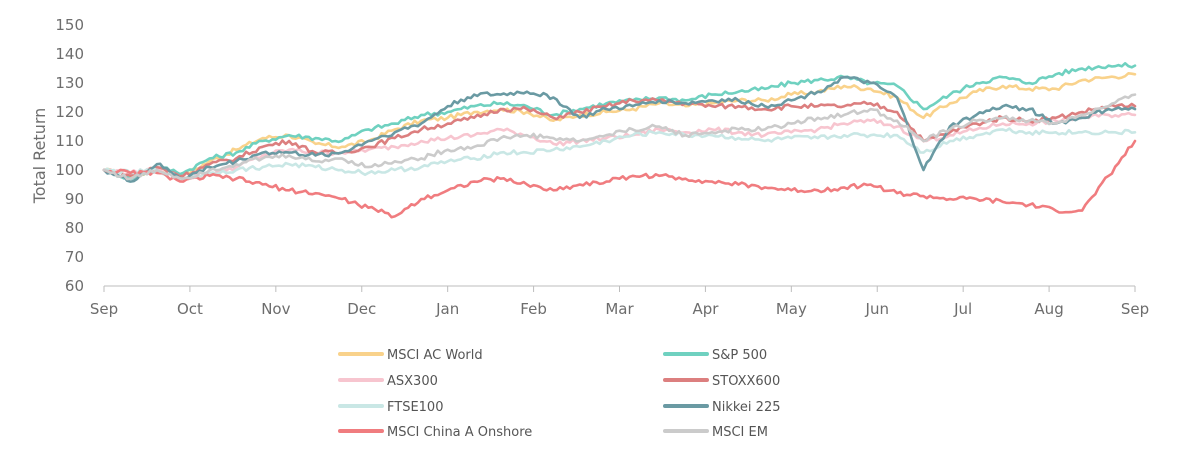  I want to click on x-tick-label: May, so click(791, 309).